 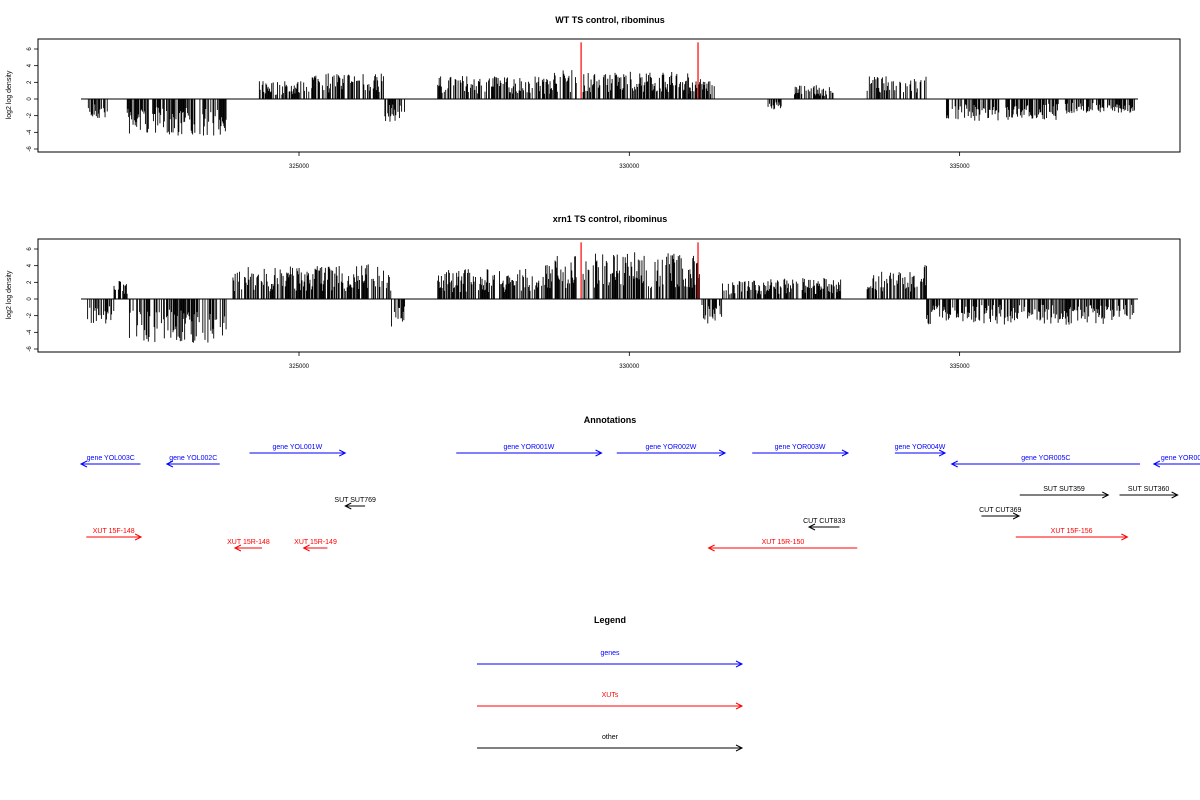 I want to click on annotation-label: SUT SUT359, so click(x=1064, y=489).